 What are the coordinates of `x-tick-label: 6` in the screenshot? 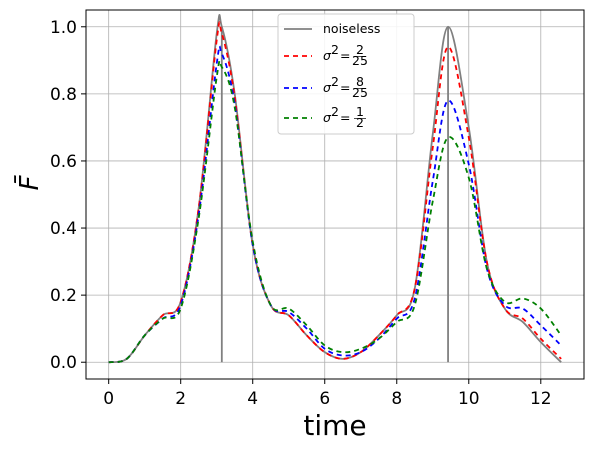 It's located at (324, 399).